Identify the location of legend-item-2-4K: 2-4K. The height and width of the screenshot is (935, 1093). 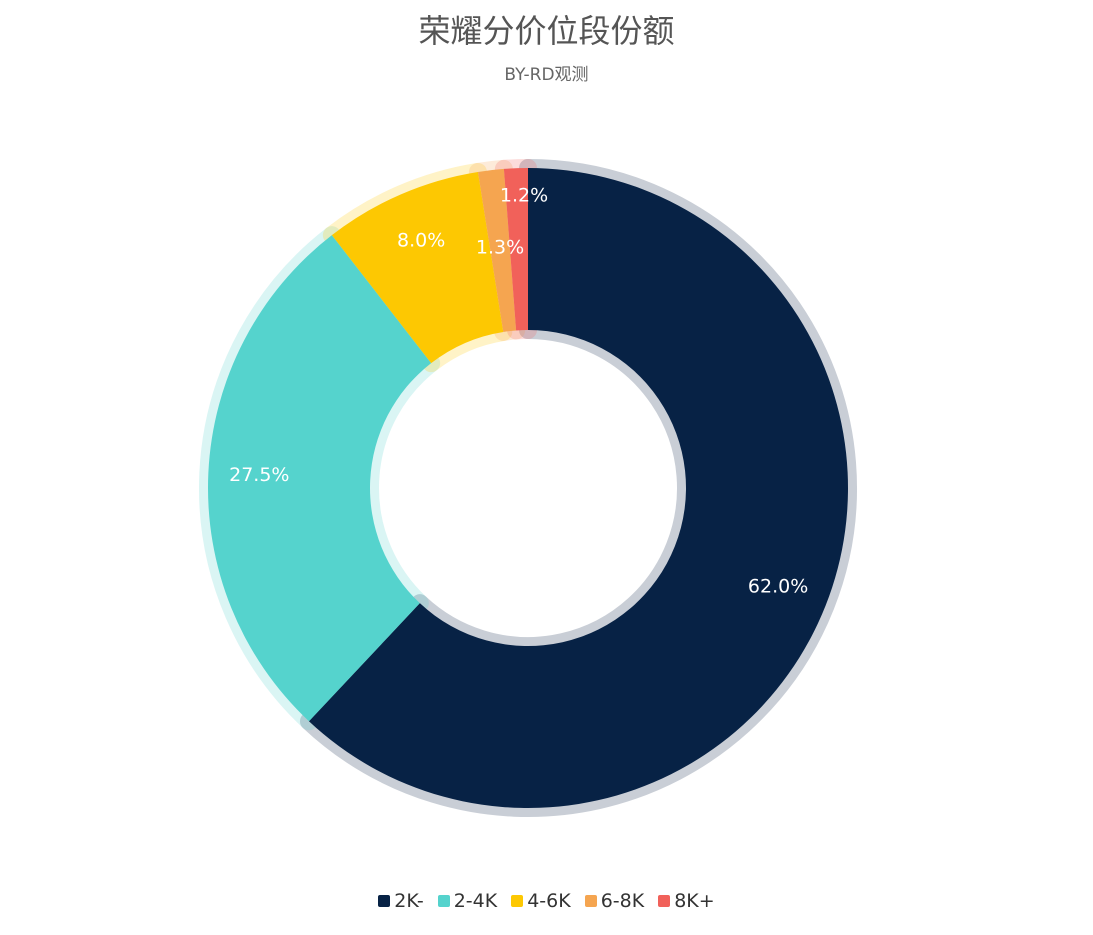
(467, 901).